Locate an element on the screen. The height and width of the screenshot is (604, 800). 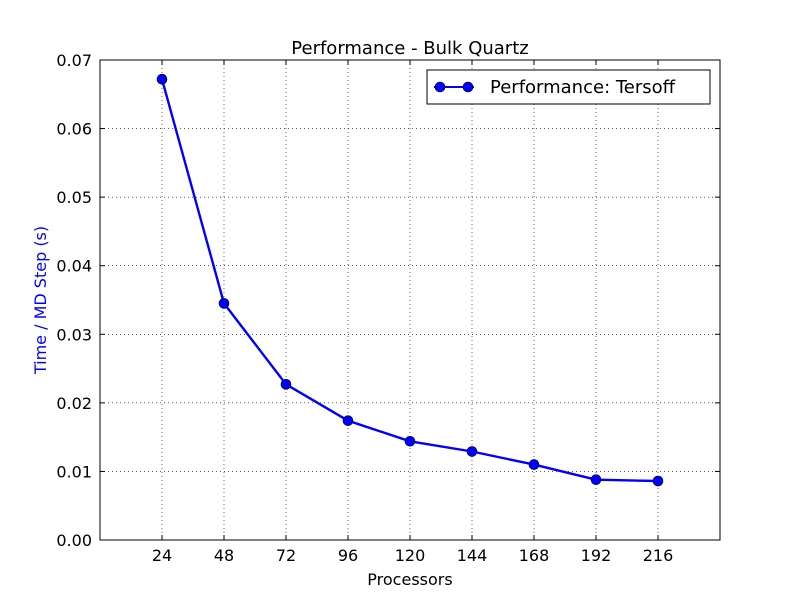
y-tick-label: 0.05 is located at coordinates (74, 197).